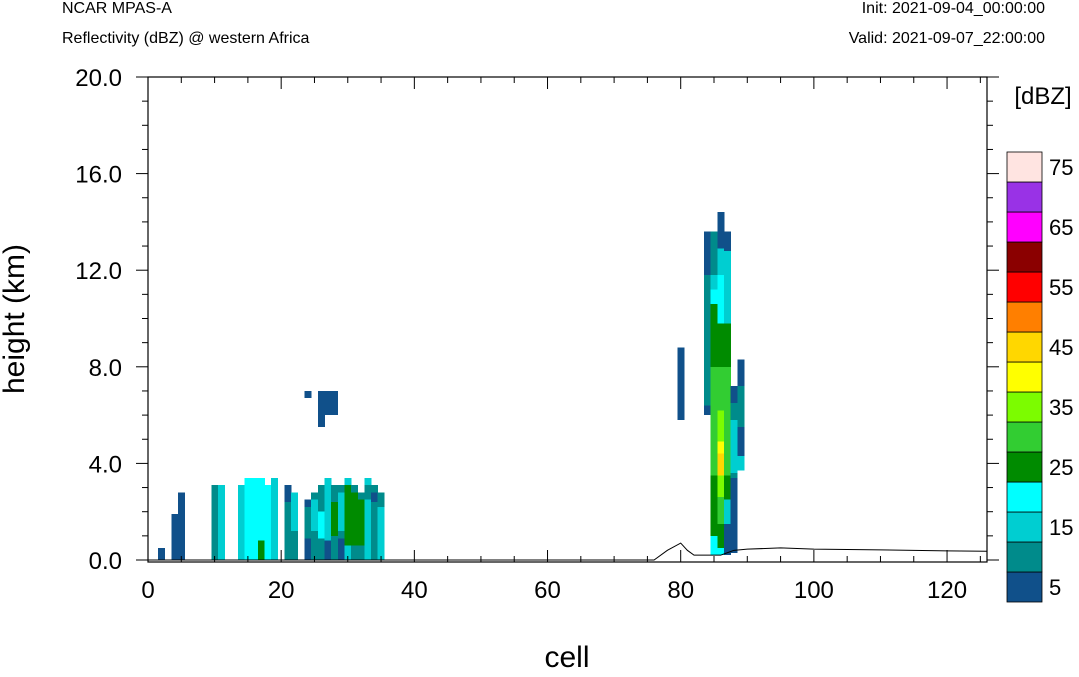  Describe the element at coordinates (1061, 467) in the screenshot. I see `colorbar-tick-label: 25` at that location.